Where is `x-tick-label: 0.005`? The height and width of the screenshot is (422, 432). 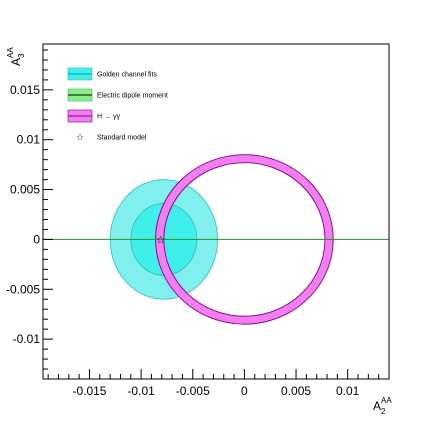
x-tick-label: 0.005 is located at coordinates (296, 391).